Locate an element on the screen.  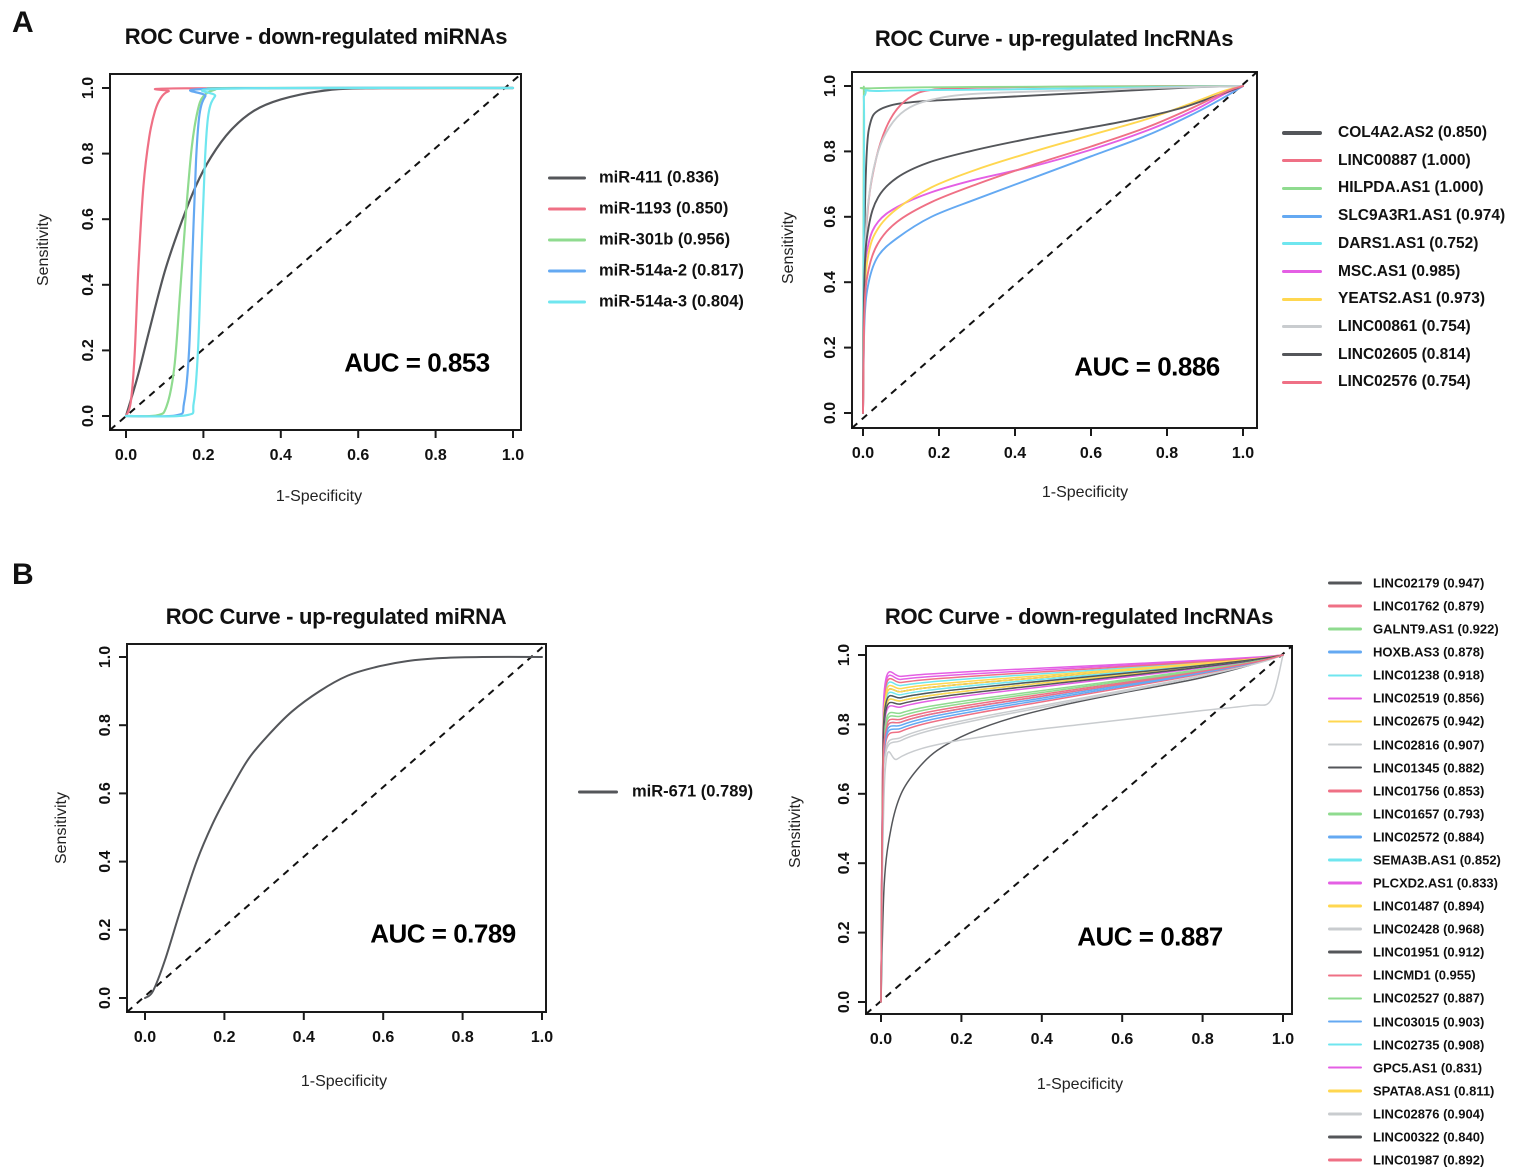
legend-item: miR-1193 (0.850) is located at coordinates (638, 209).